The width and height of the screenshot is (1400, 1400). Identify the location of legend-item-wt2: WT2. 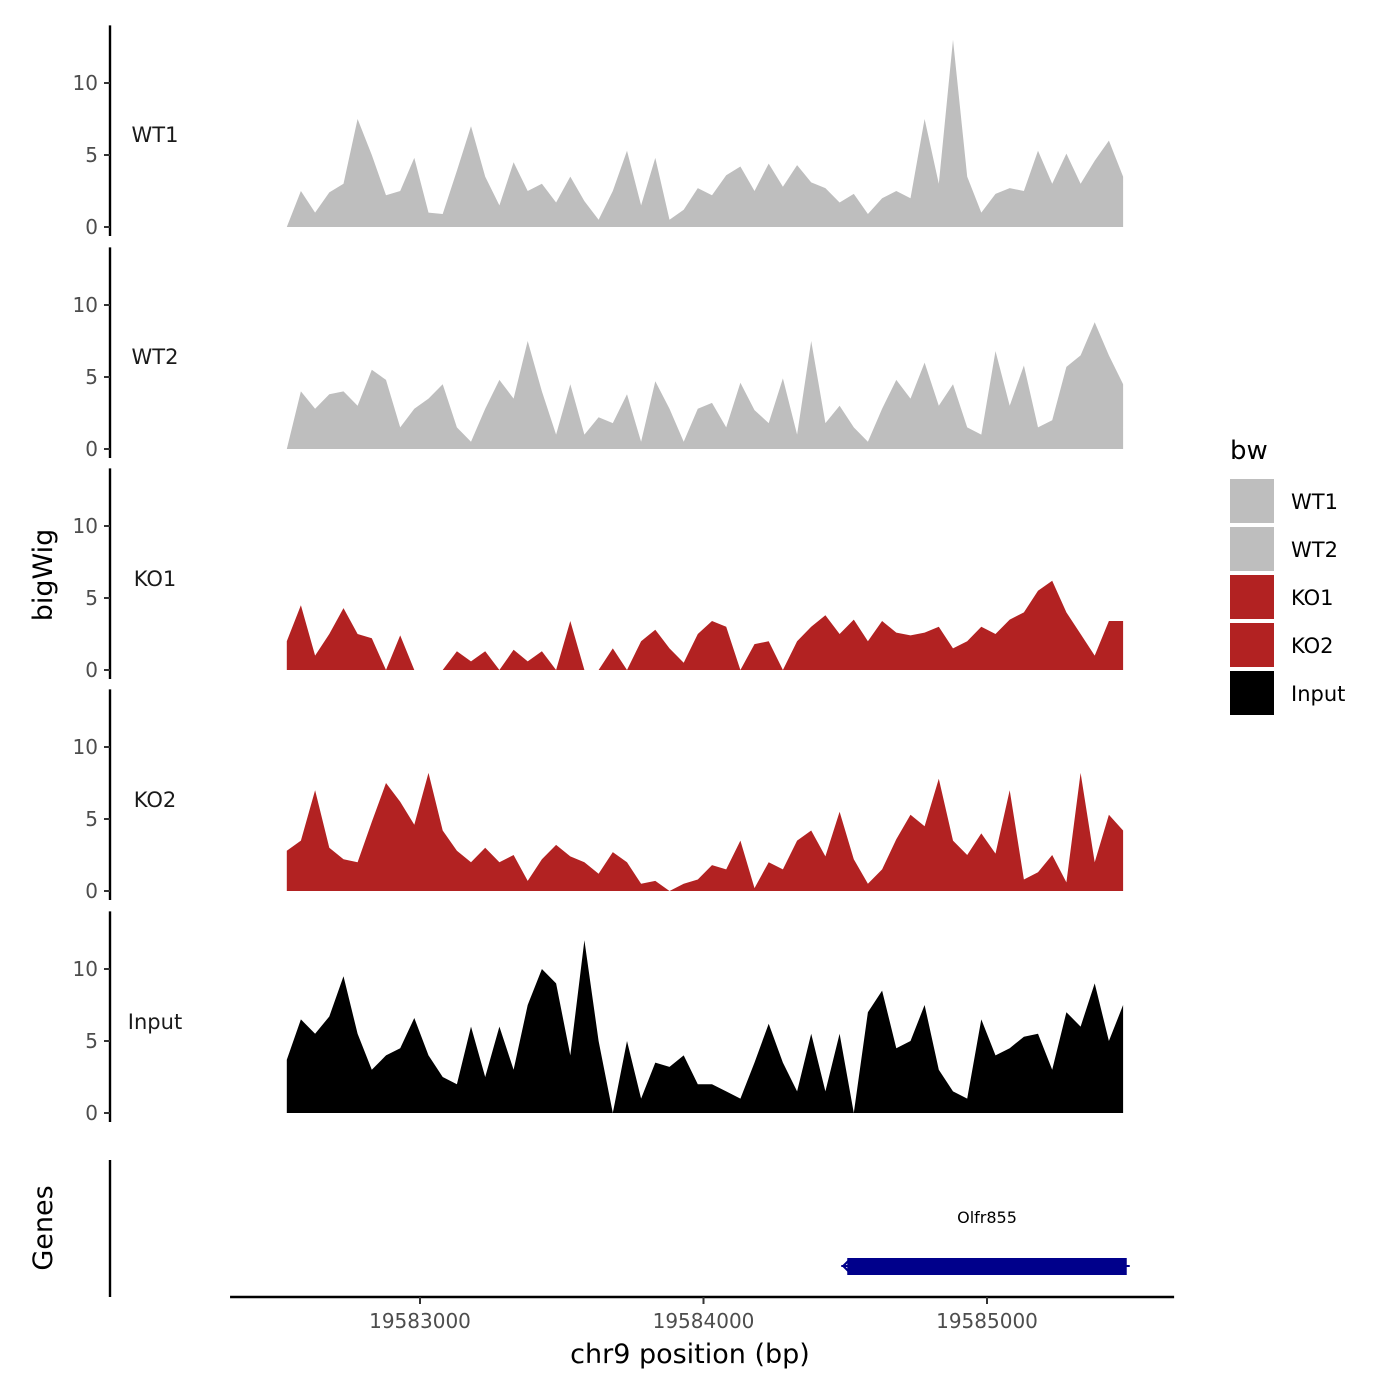
(1284, 549).